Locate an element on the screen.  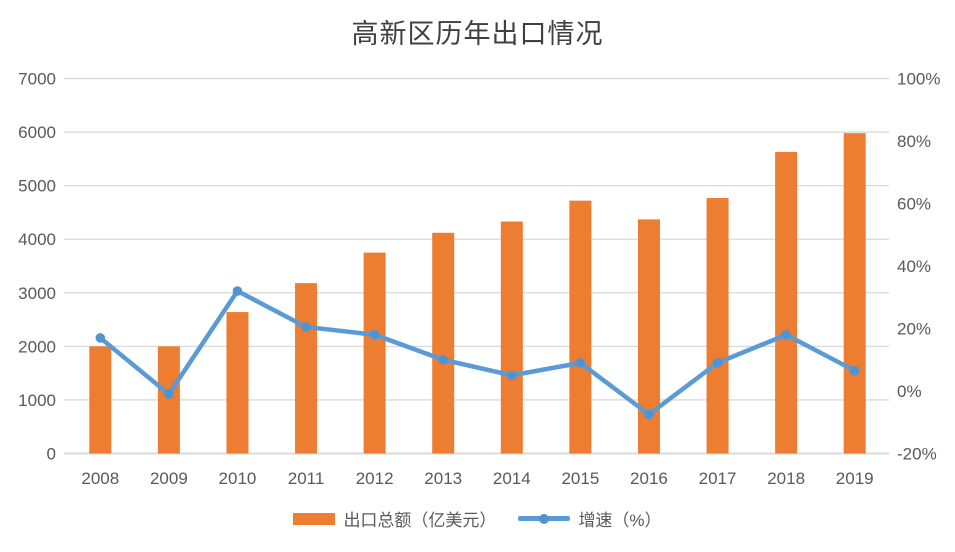
x-axis-label: 2014 is located at coordinates (512, 478).